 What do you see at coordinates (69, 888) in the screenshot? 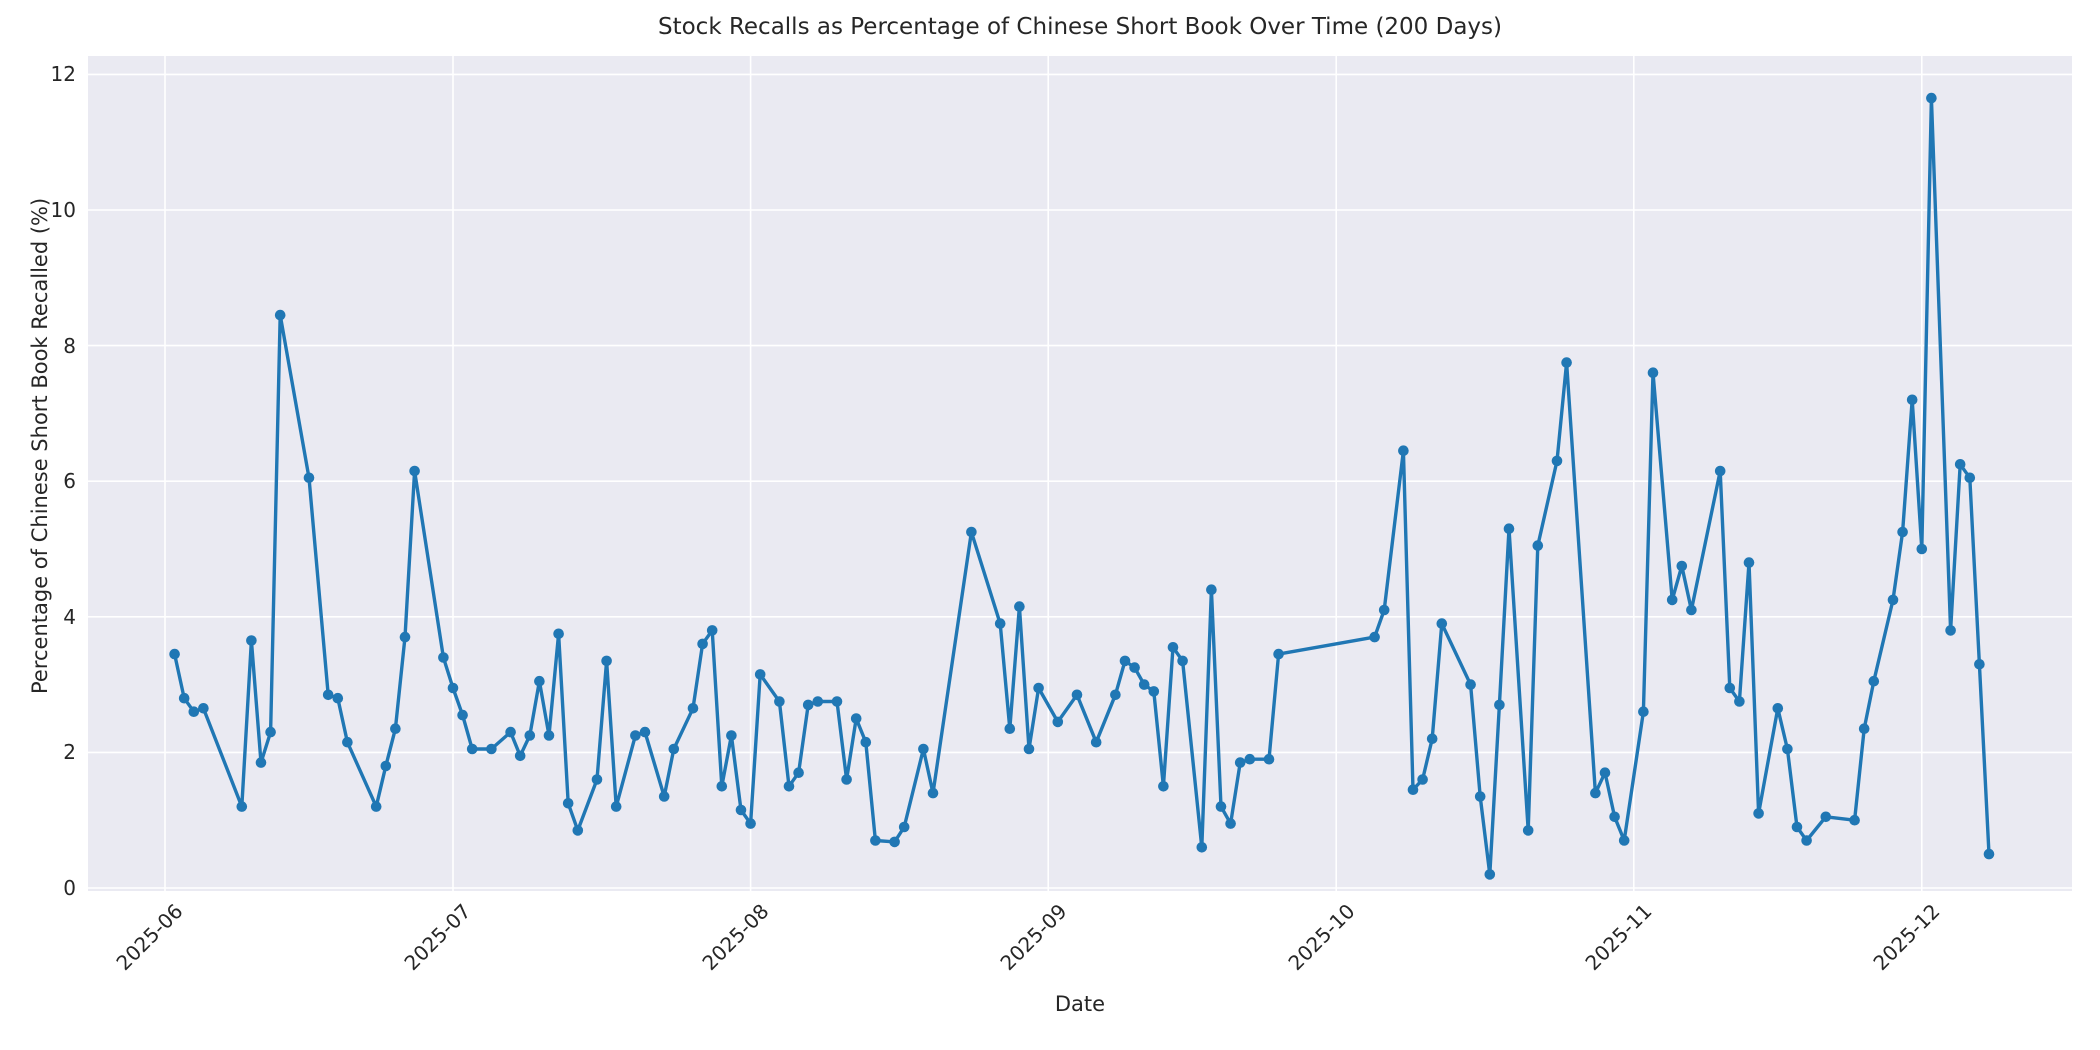
I see `y-tick-label: 0` at bounding box center [69, 888].